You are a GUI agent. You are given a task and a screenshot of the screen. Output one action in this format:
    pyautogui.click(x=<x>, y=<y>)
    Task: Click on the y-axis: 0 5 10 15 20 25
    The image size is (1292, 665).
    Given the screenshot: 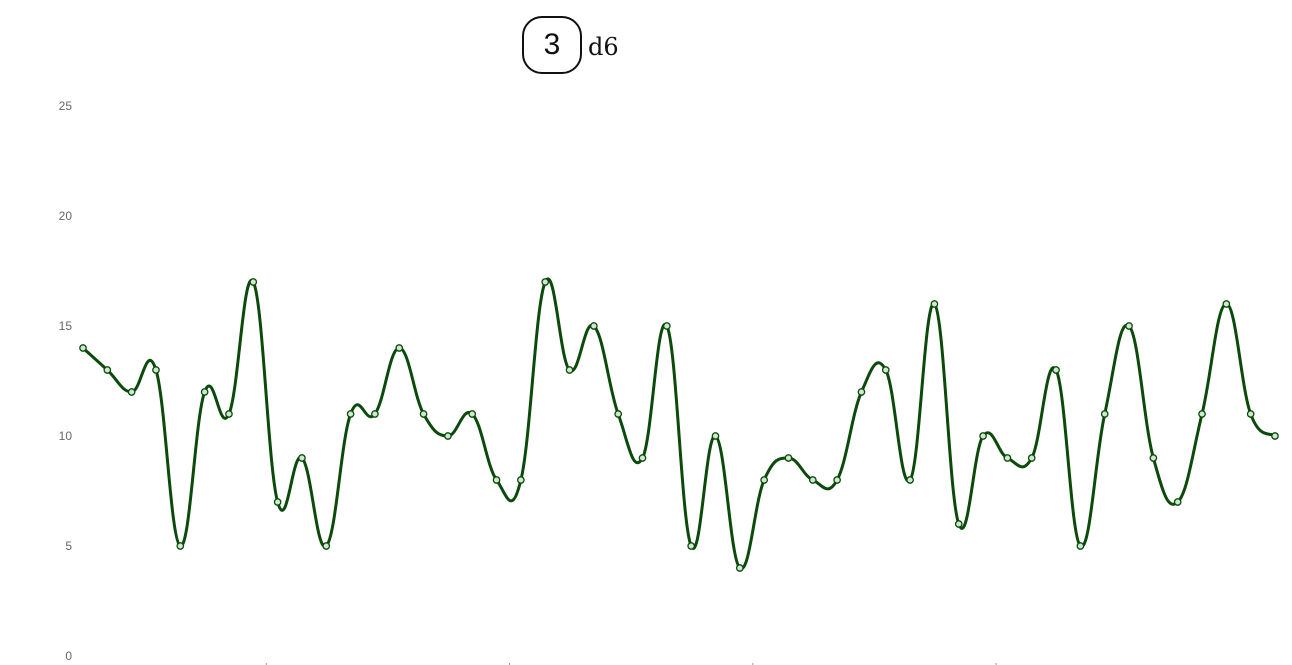 What is the action you would take?
    pyautogui.click(x=66, y=381)
    